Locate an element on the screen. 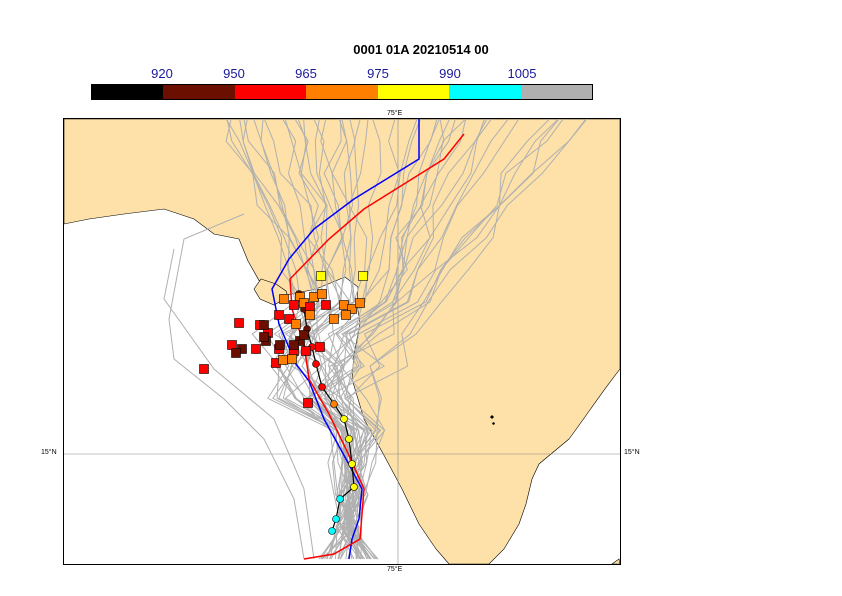 This screenshot has width=842, height=596. colorbar-label: 1005 is located at coordinates (522, 73).